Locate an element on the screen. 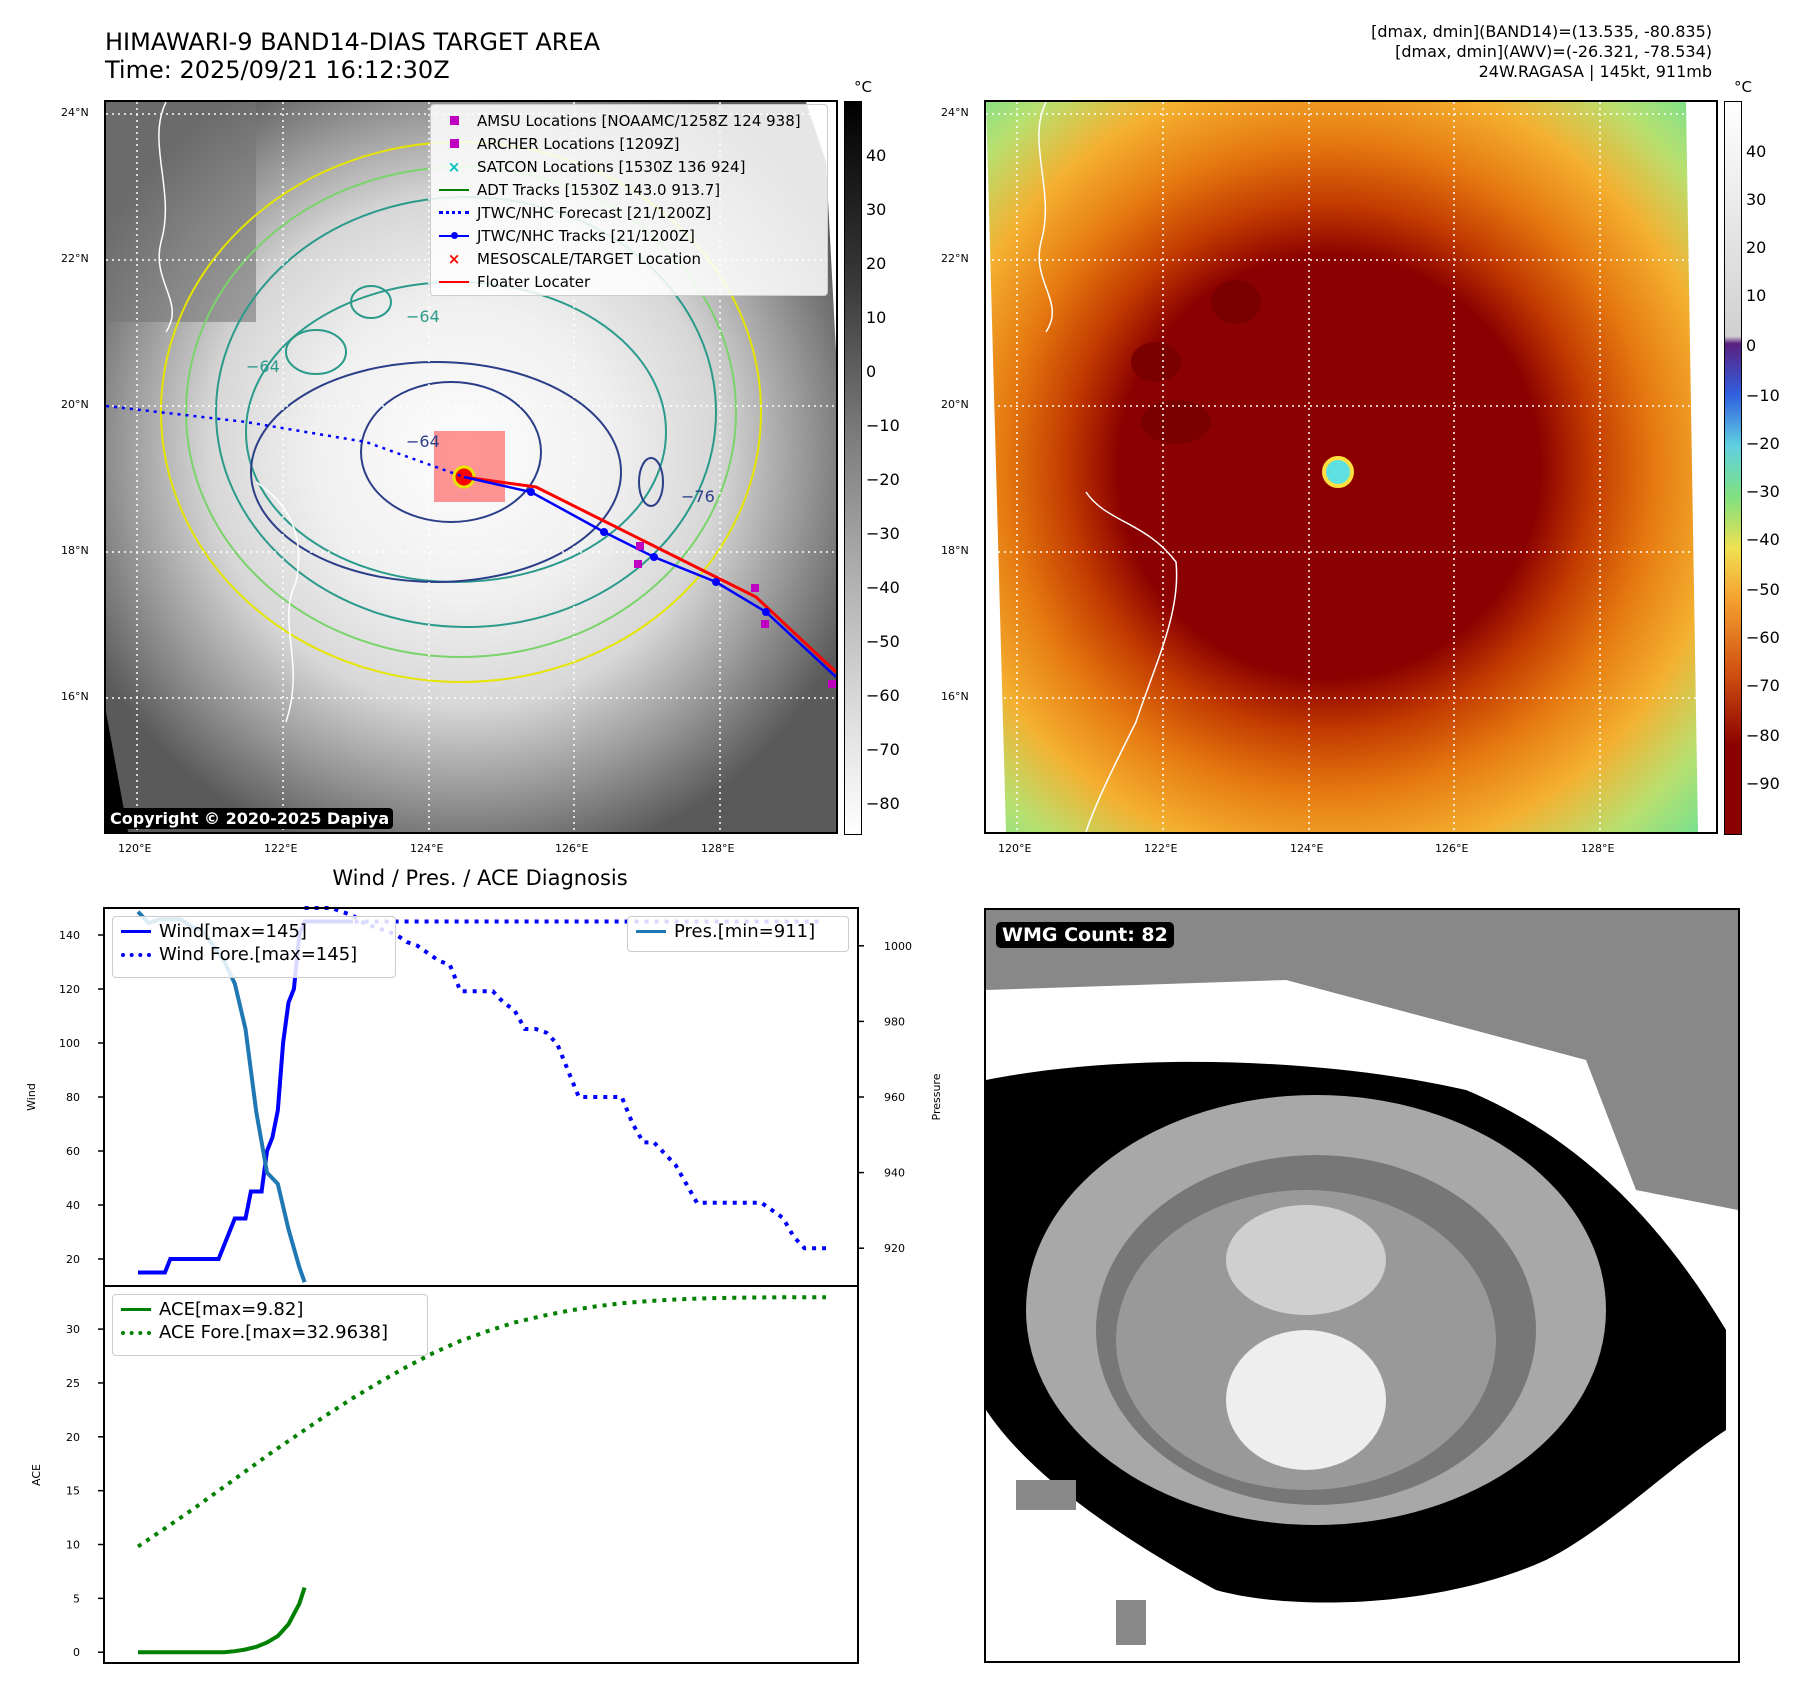 The height and width of the screenshot is (1690, 1797). legend-item-mesoscale: × MESOSCALE/TARGET Location is located at coordinates (629, 258).